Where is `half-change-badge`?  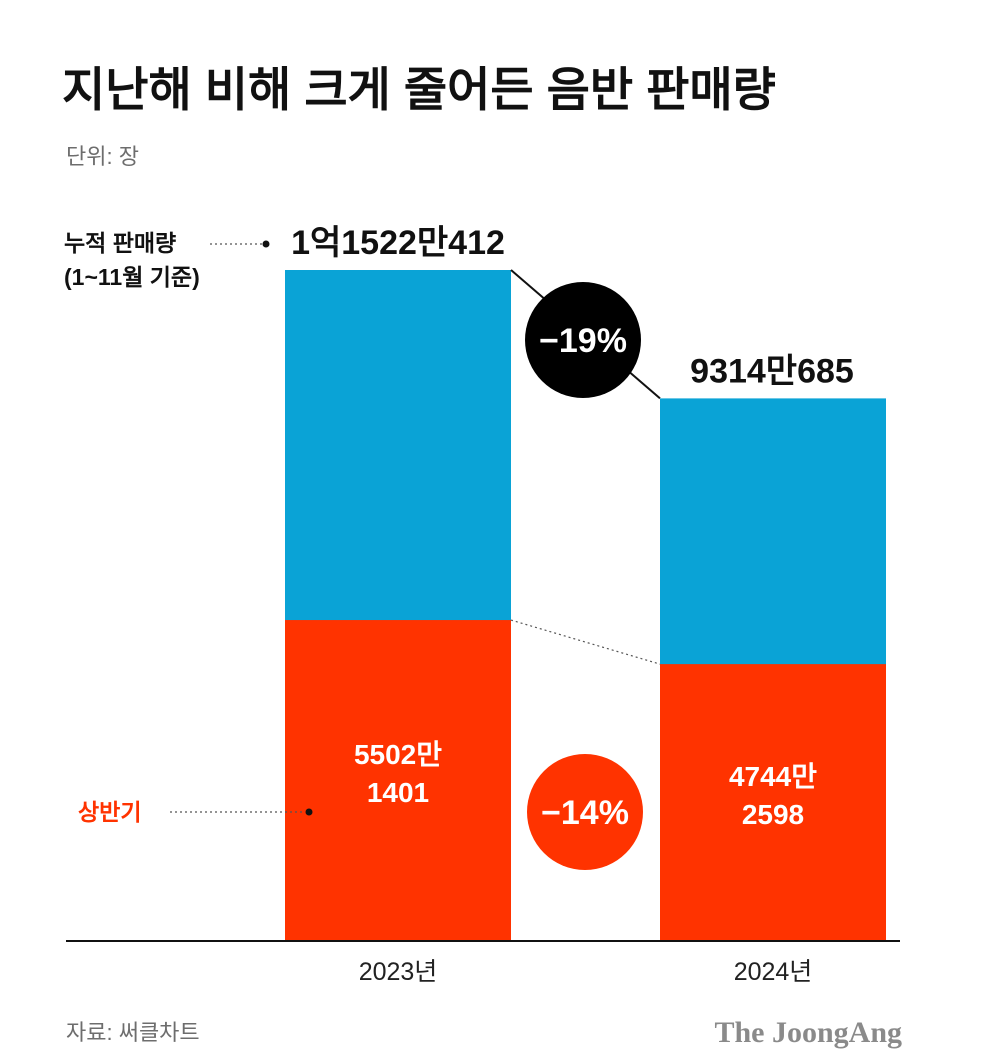
half-change-badge is located at coordinates (585, 812).